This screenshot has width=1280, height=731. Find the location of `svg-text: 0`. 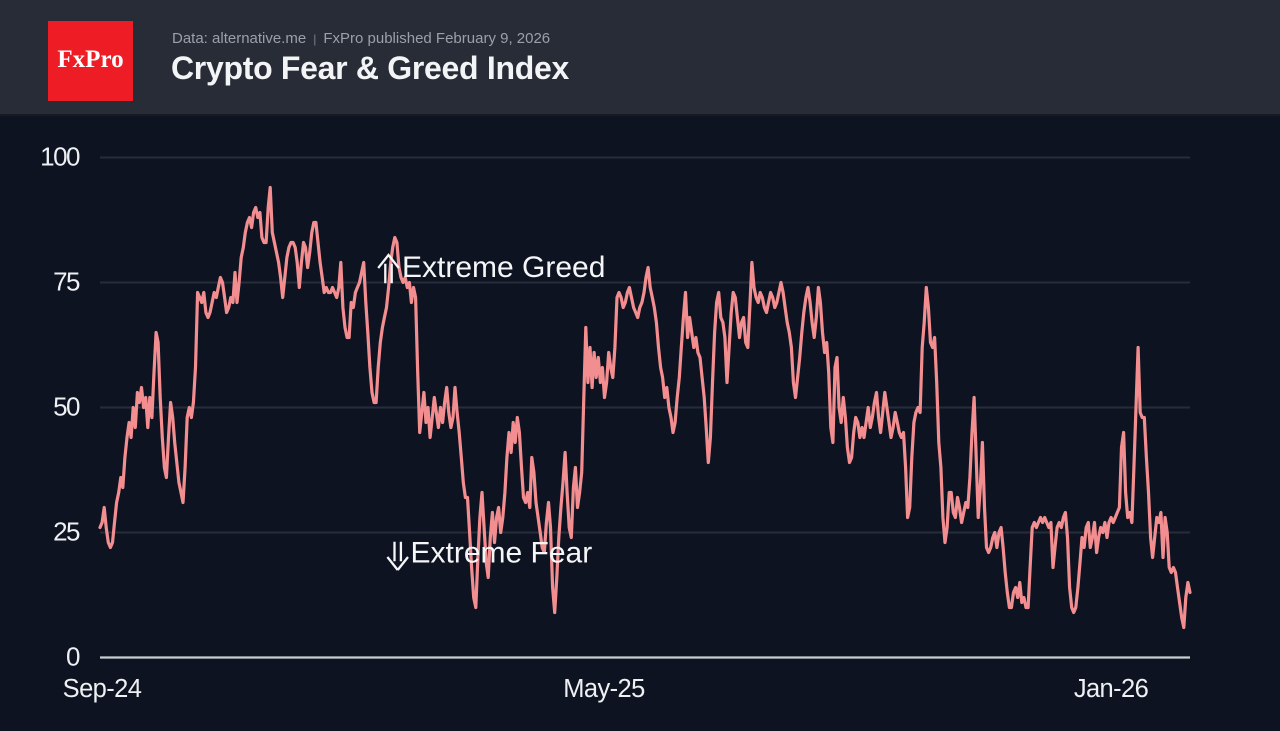

svg-text: 0 is located at coordinates (73, 657).